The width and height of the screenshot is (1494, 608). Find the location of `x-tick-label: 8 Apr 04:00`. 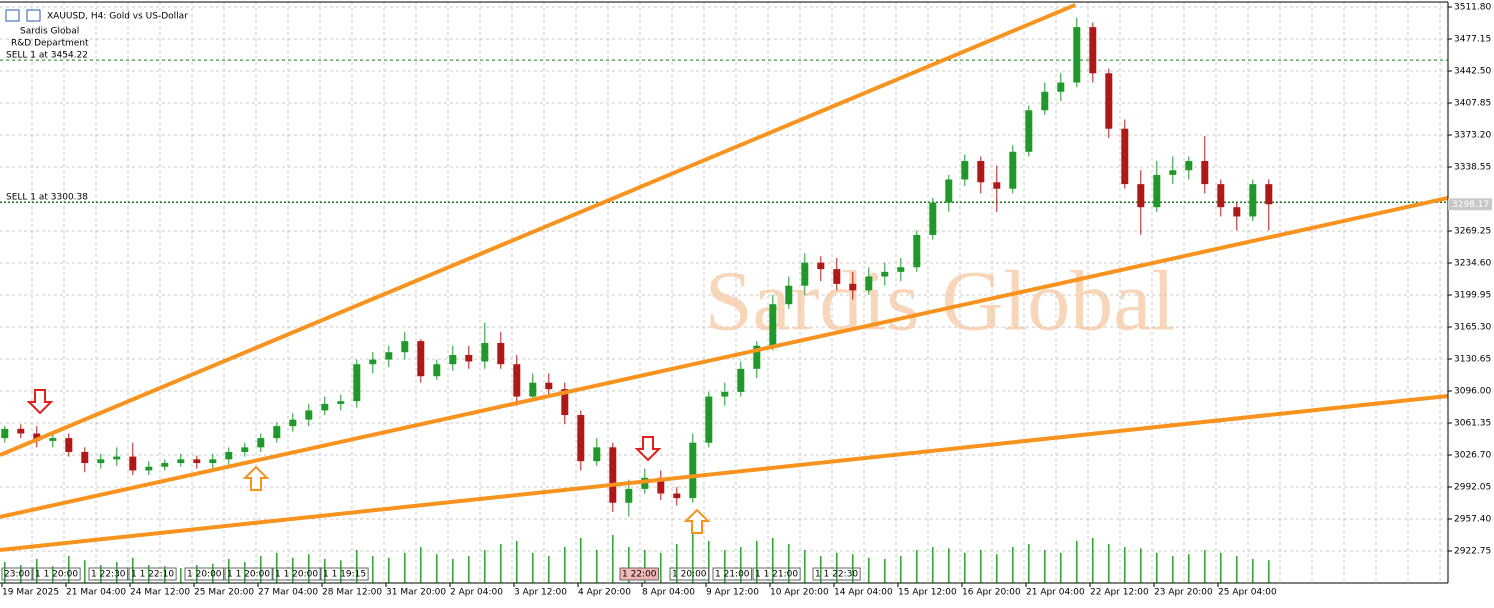

x-tick-label: 8 Apr 04:00 is located at coordinates (668, 593).